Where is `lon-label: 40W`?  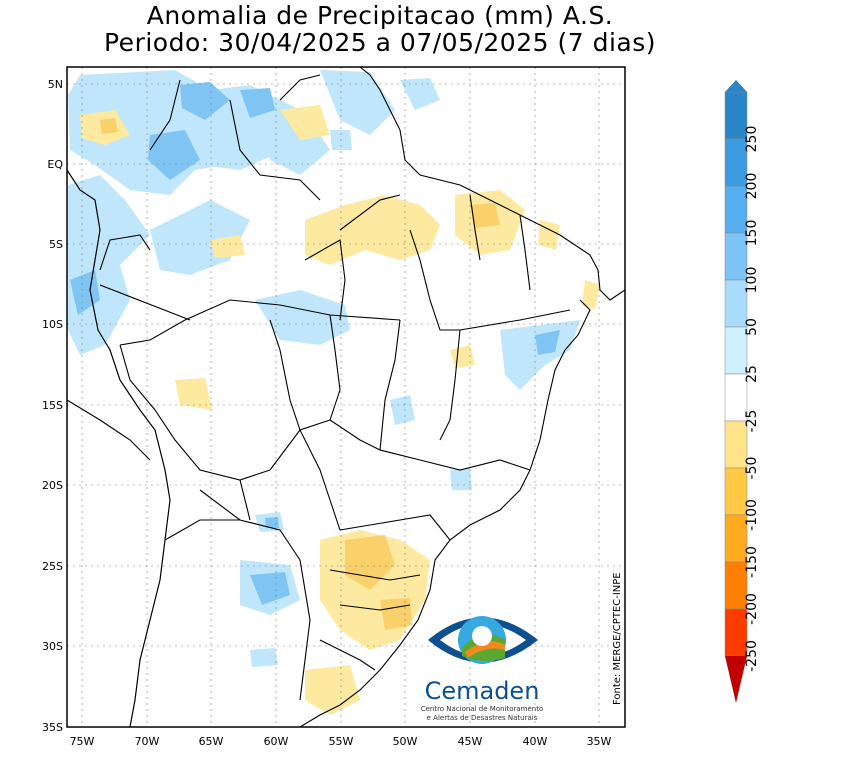
lon-label: 40W is located at coordinates (535, 741).